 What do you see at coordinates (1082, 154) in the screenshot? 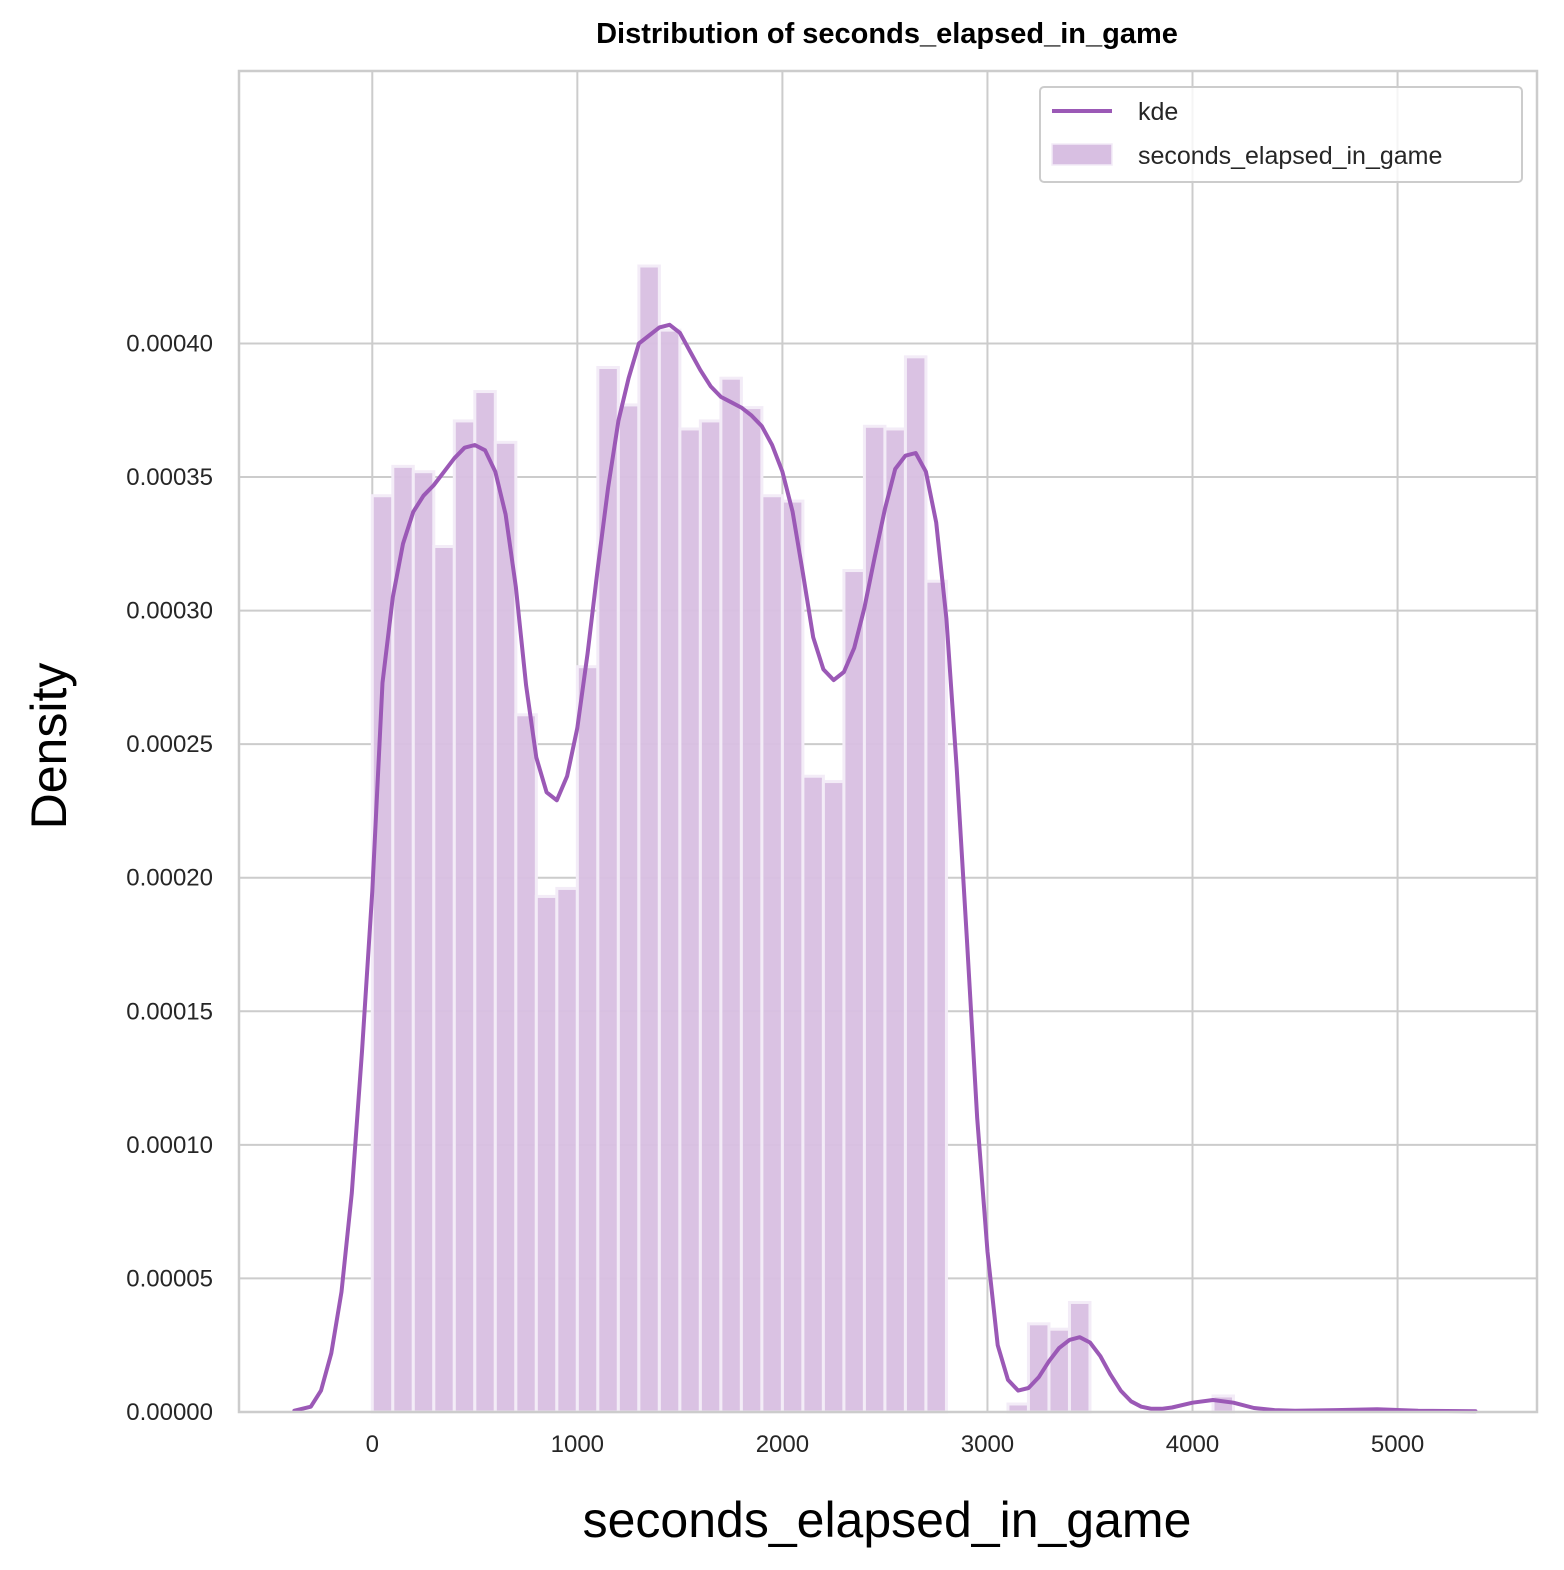
I see `legend-histogram-swatch` at bounding box center [1082, 154].